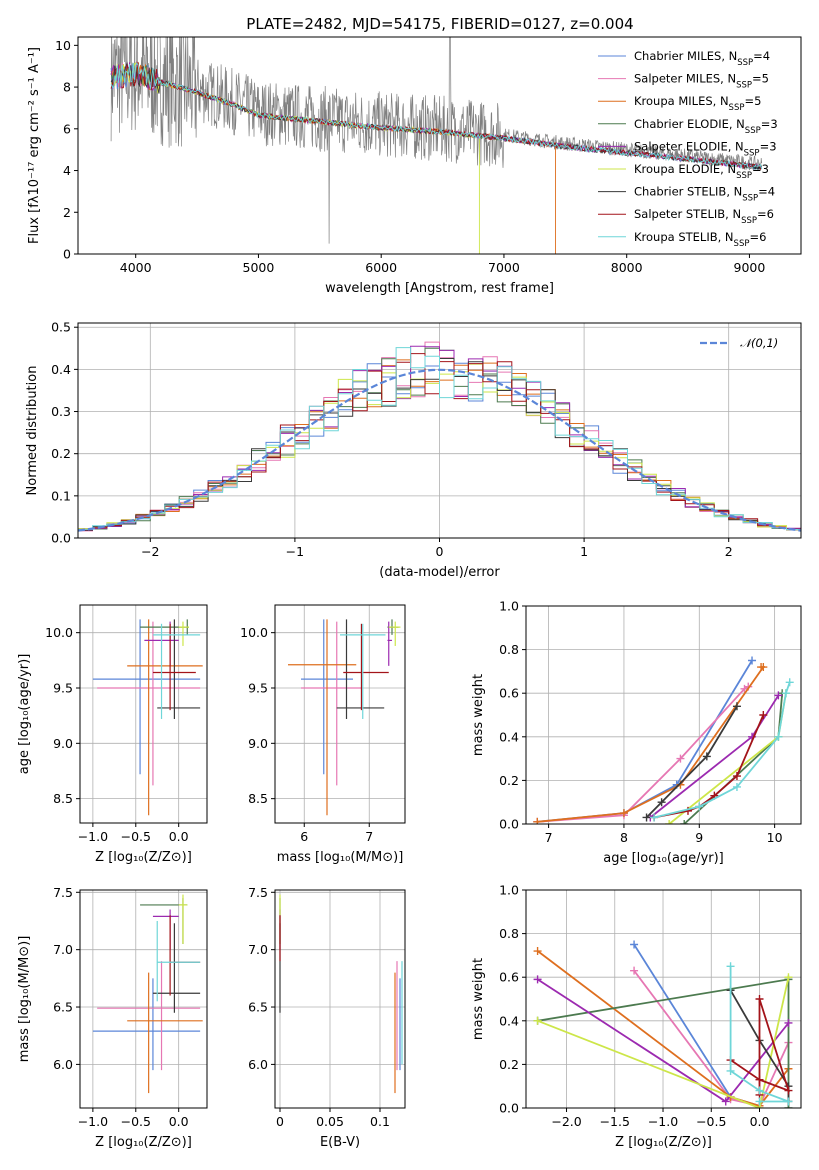 This screenshot has height=1170, width=819. What do you see at coordinates (478, 715) in the screenshot?
I see `y-axis-label: mass weight` at bounding box center [478, 715].